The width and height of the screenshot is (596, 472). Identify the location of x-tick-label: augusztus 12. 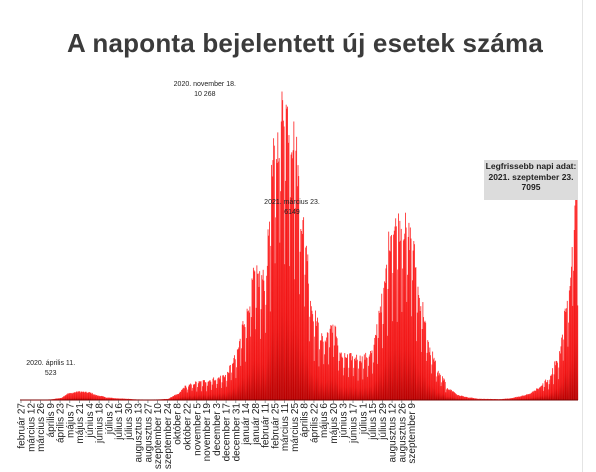
(393, 433).